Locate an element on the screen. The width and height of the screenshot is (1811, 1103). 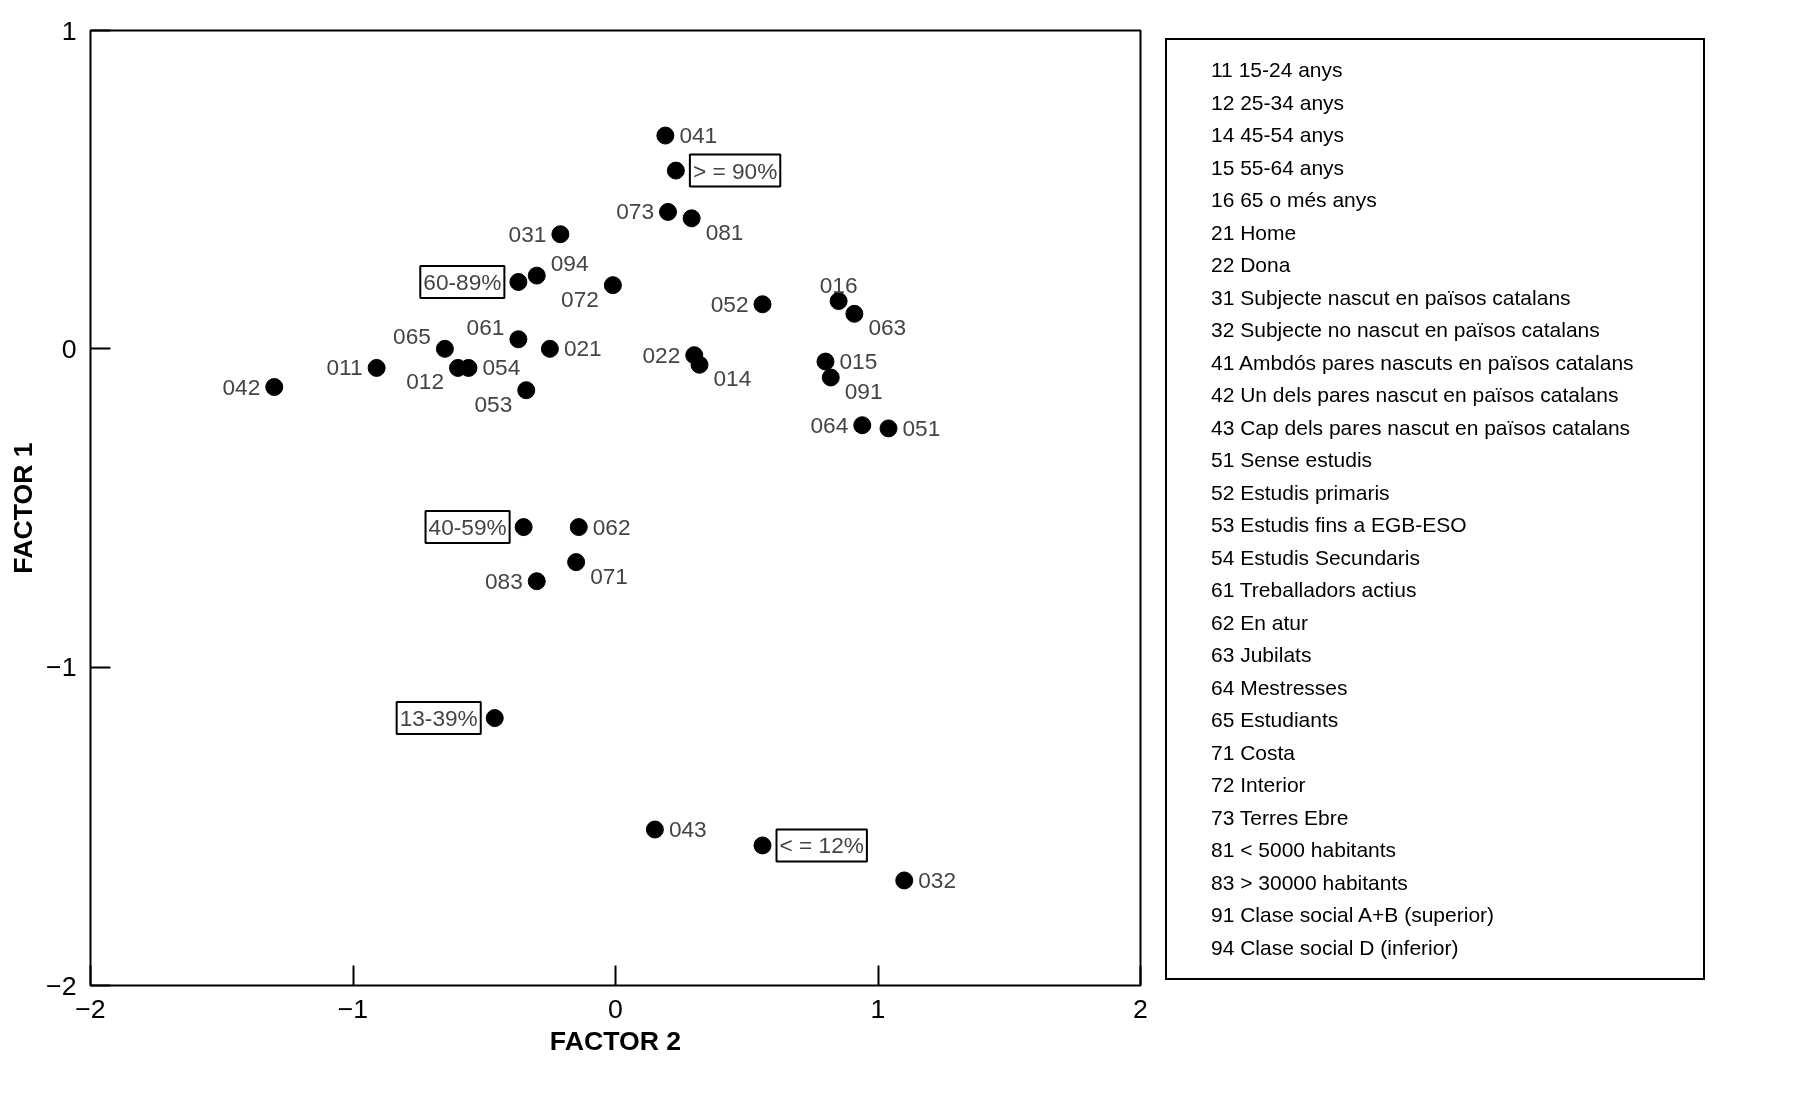
annotation: 022 is located at coordinates (661, 354).